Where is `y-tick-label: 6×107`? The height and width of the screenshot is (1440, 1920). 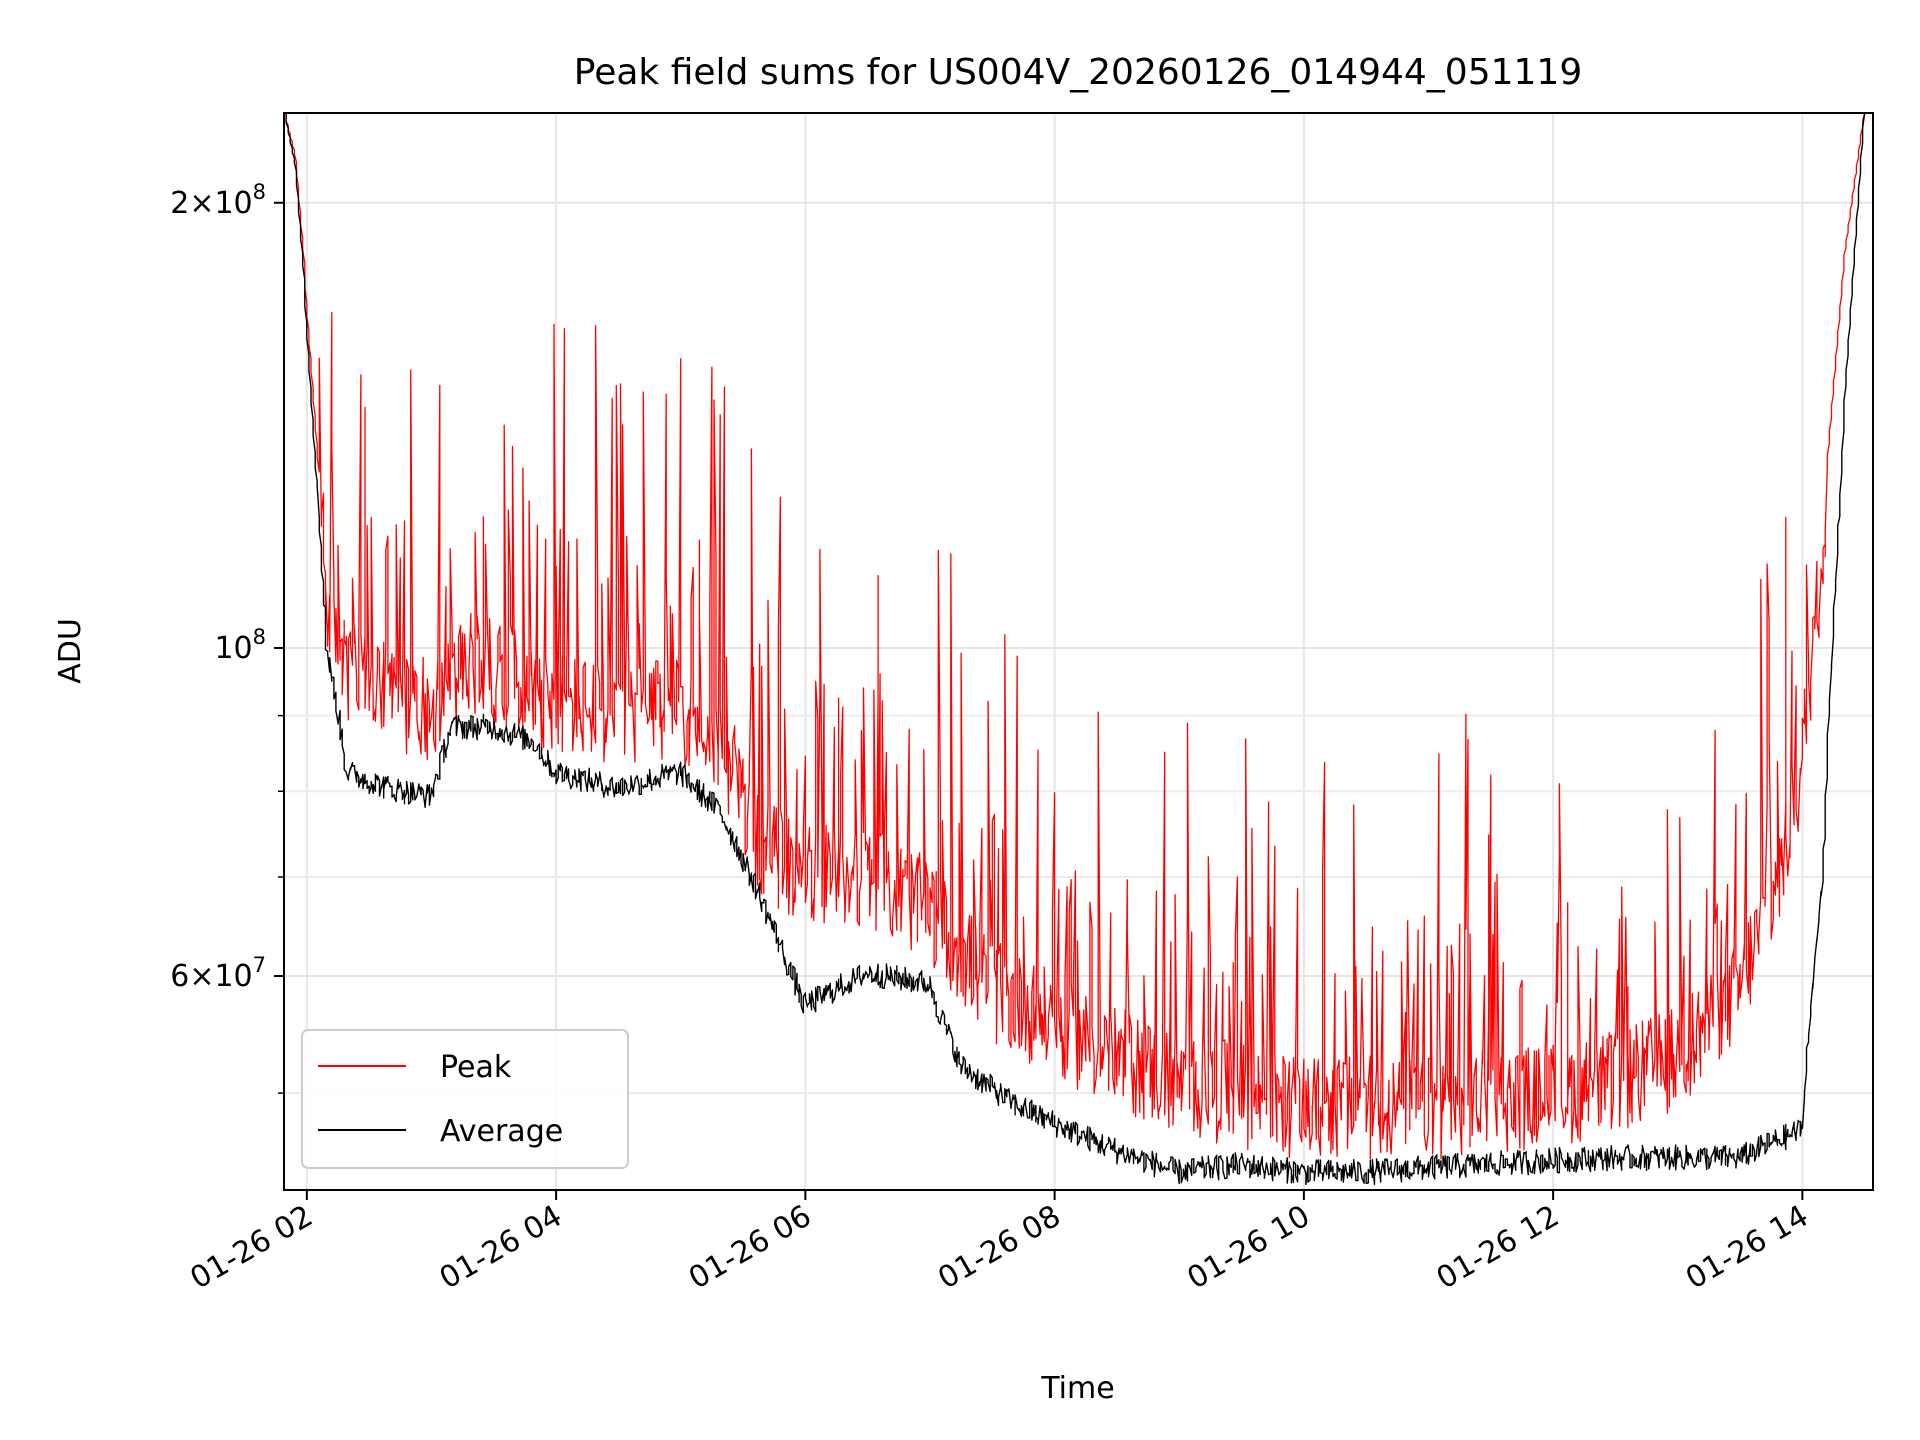 y-tick-label: 6×107 is located at coordinates (218, 973).